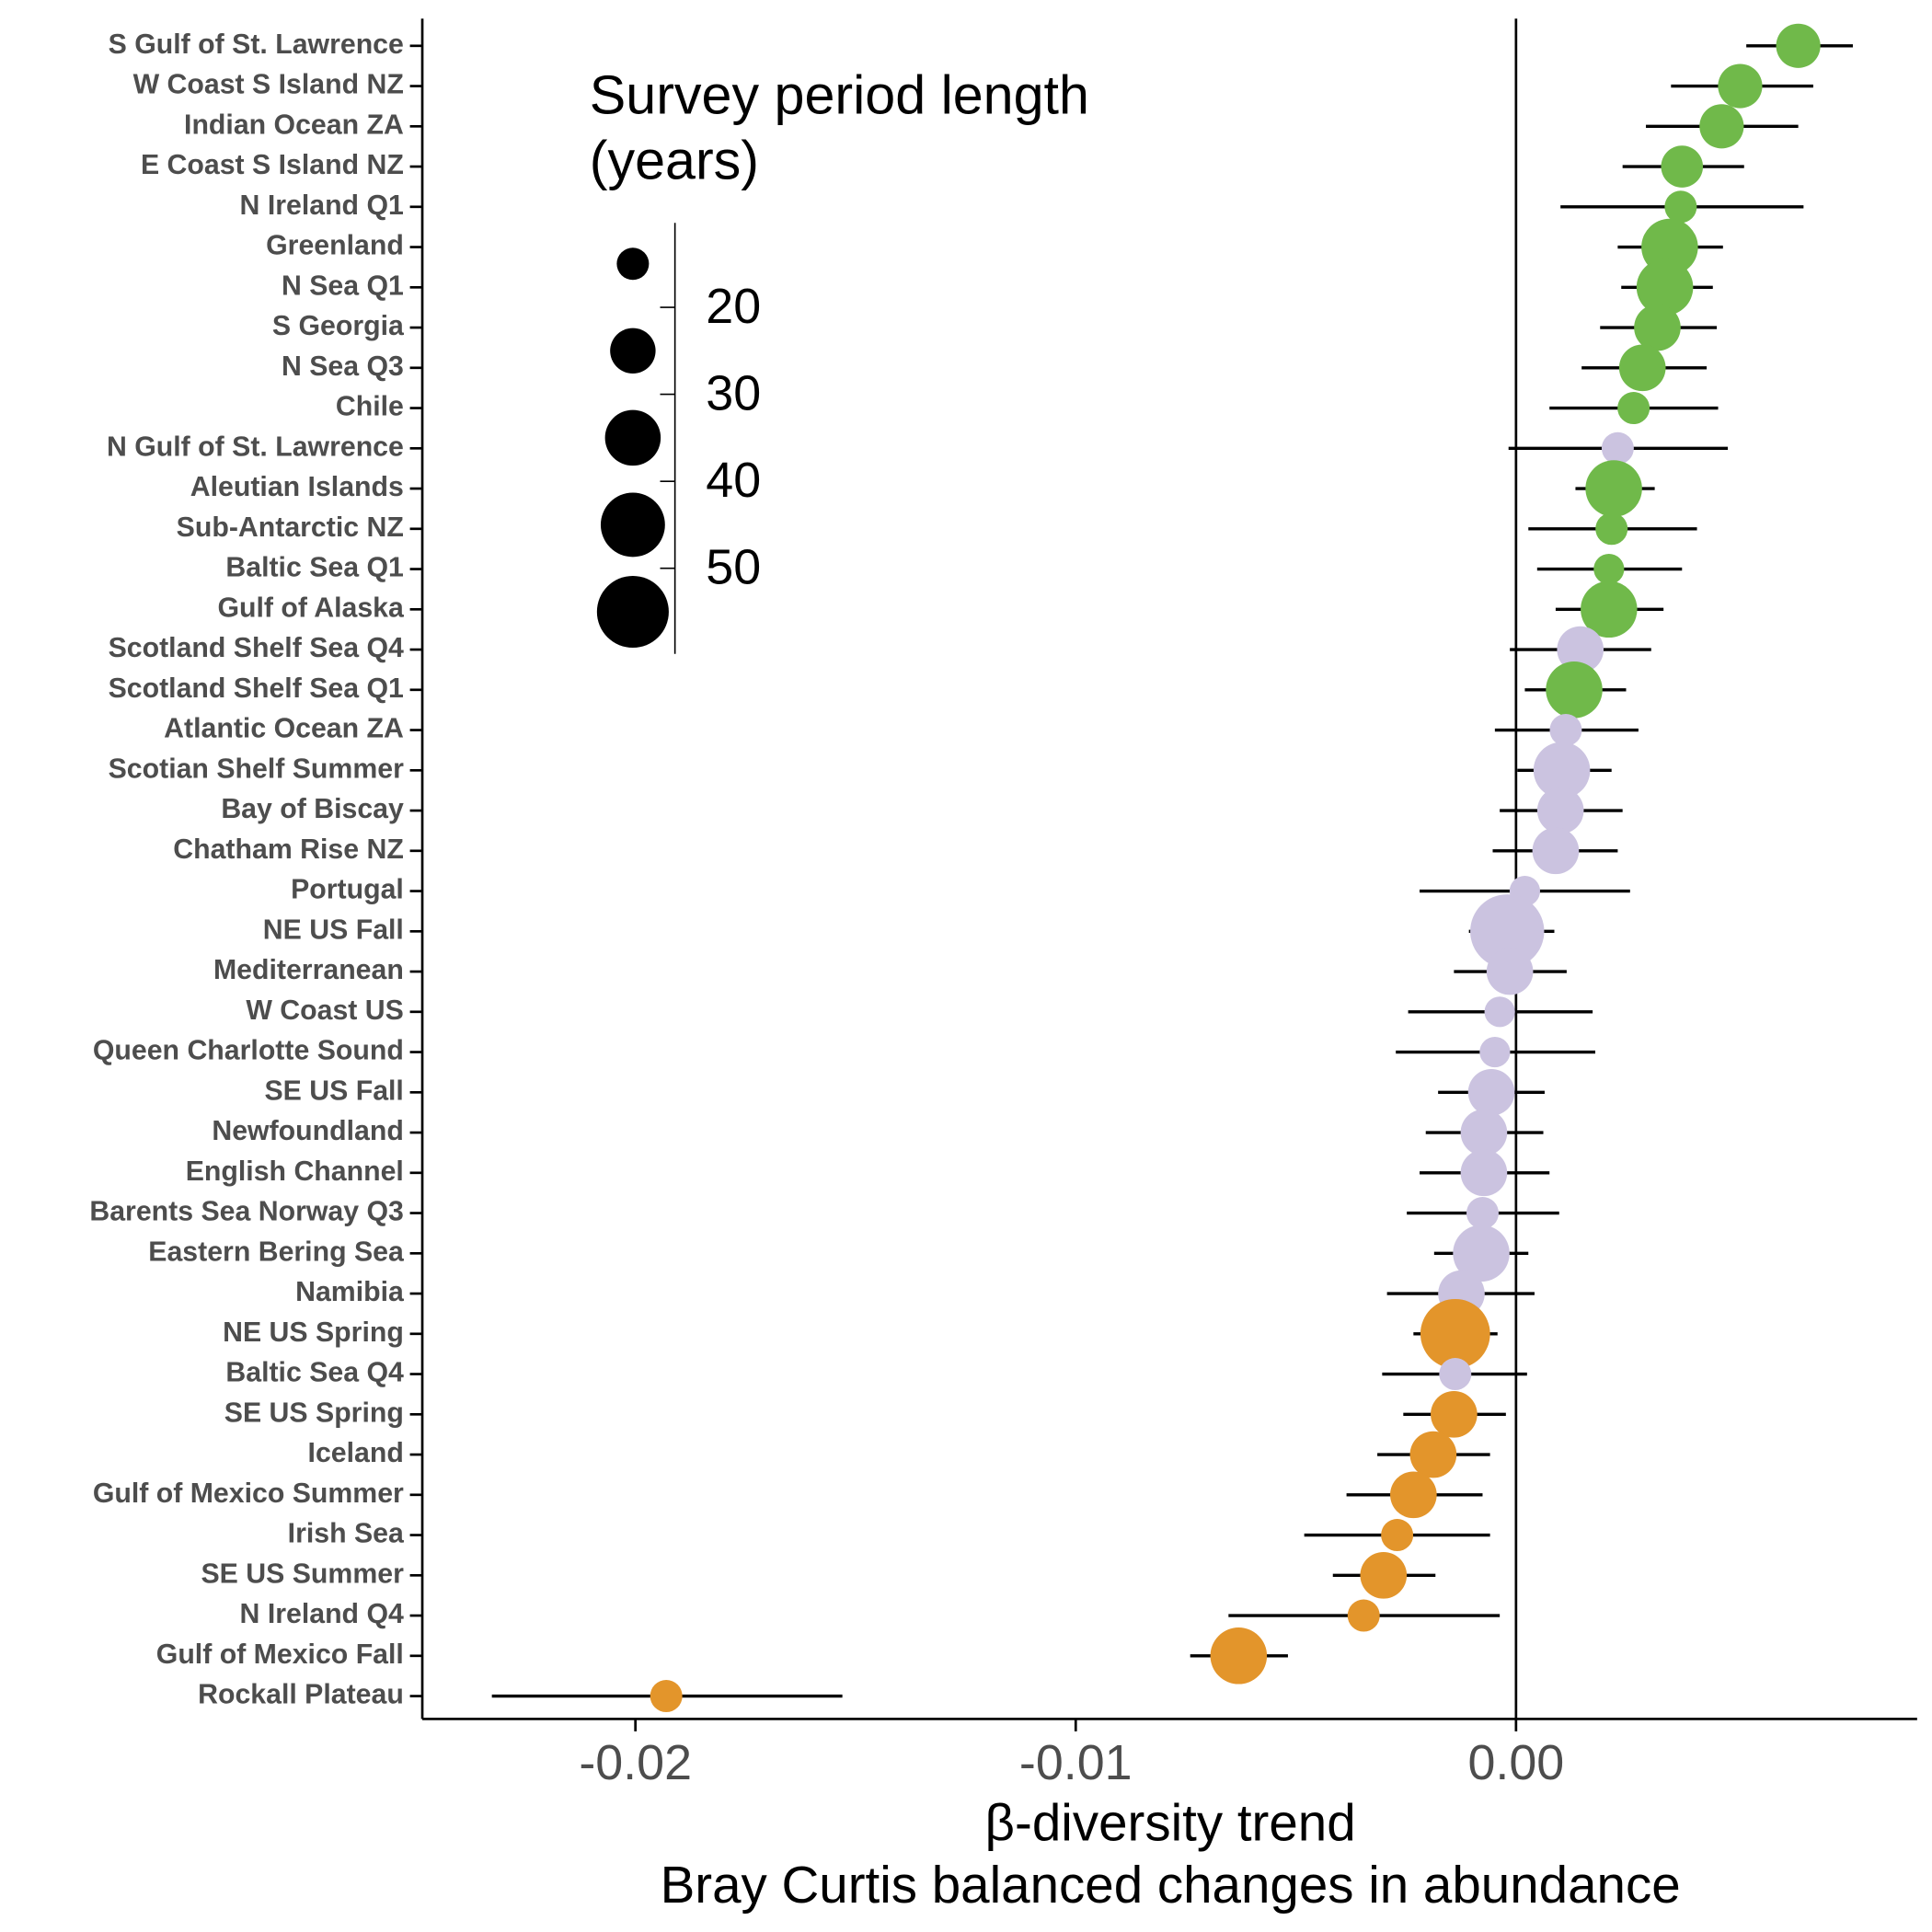 This screenshot has width=1932, height=1932. I want to click on y-tick-label: Atlantic Ocean ZA, so click(284, 729).